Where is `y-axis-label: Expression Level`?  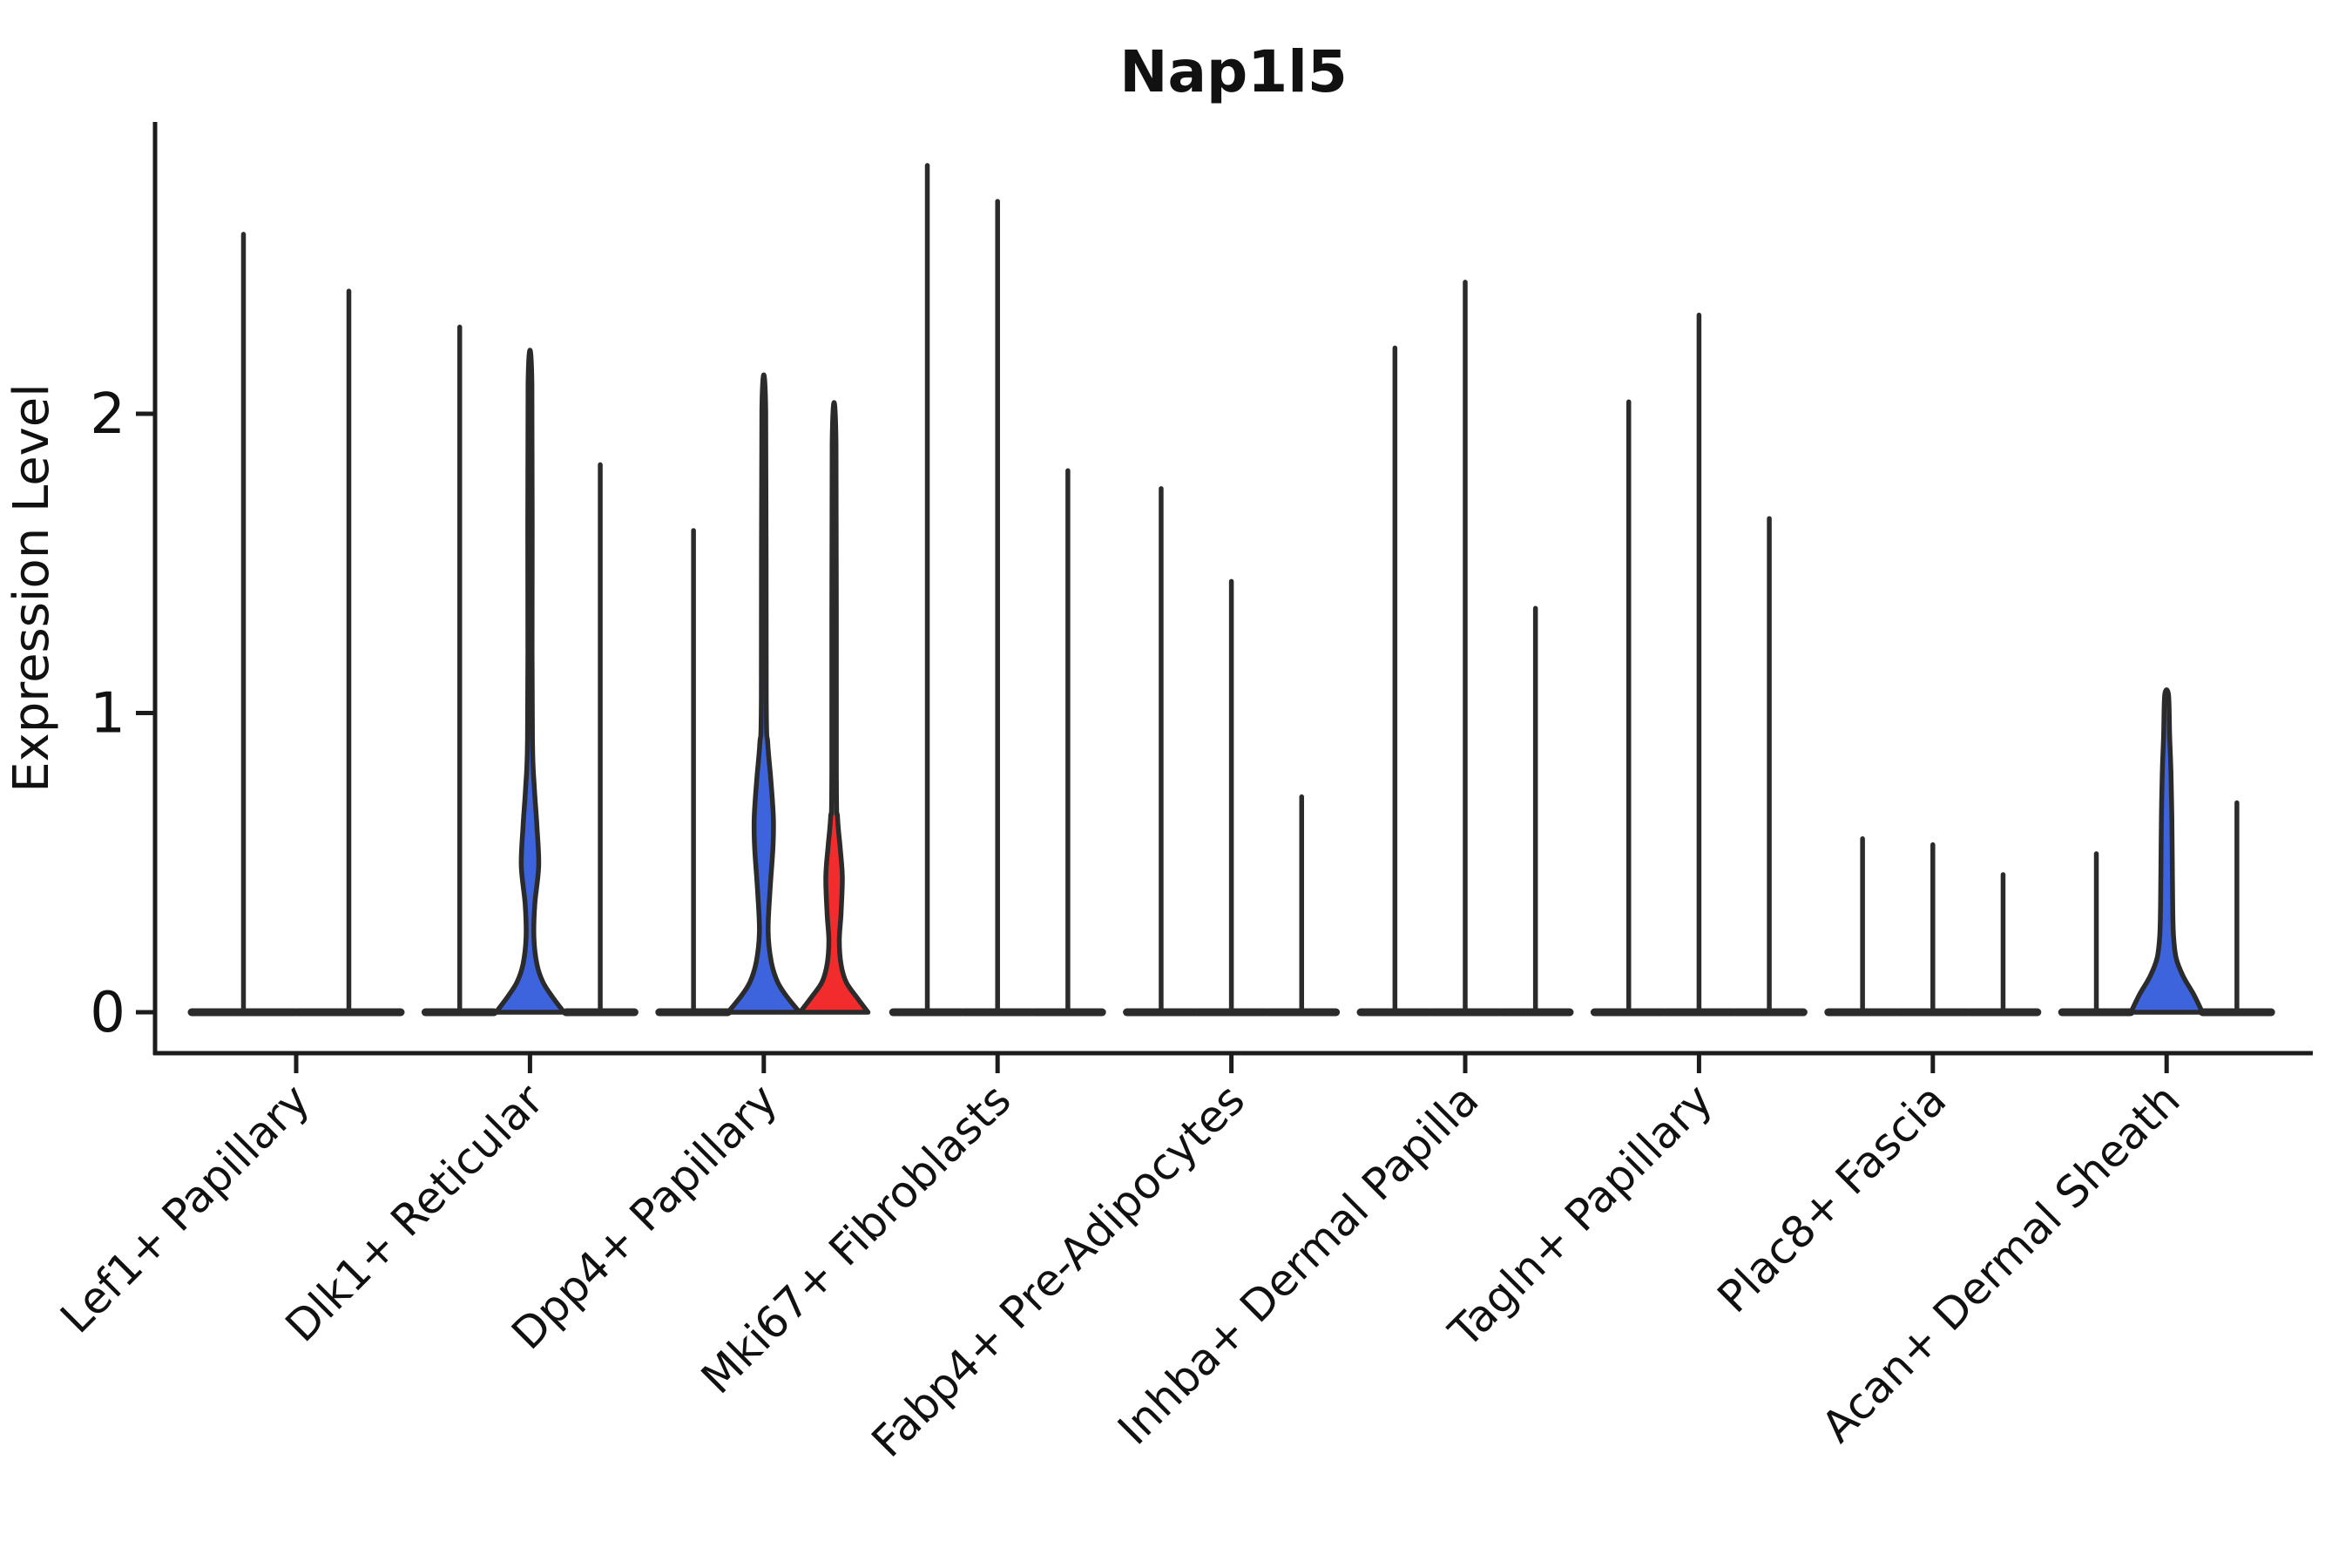
y-axis-label: Expression Level is located at coordinates (32, 588).